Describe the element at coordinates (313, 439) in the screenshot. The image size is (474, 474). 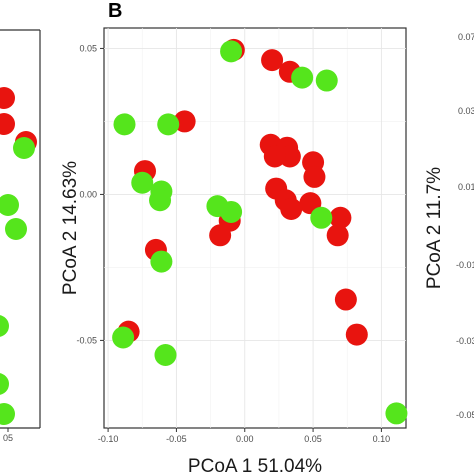
I see `x-tick-label: 0.05` at that location.